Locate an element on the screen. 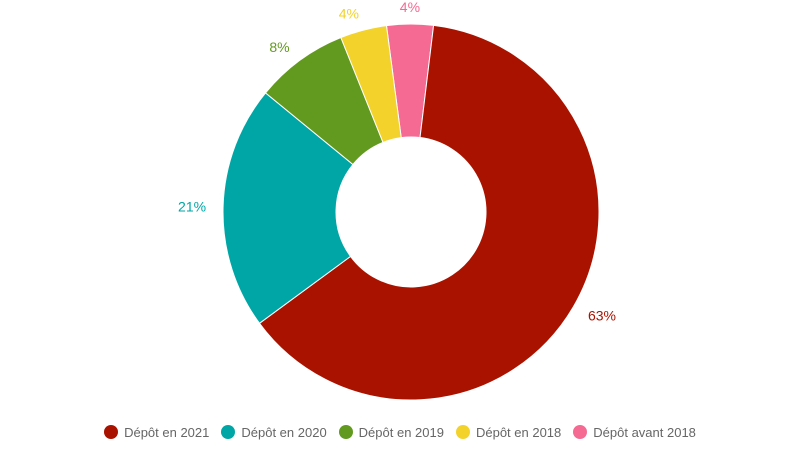  legend-item-4: Dépôt en 2018 is located at coordinates (508, 432).